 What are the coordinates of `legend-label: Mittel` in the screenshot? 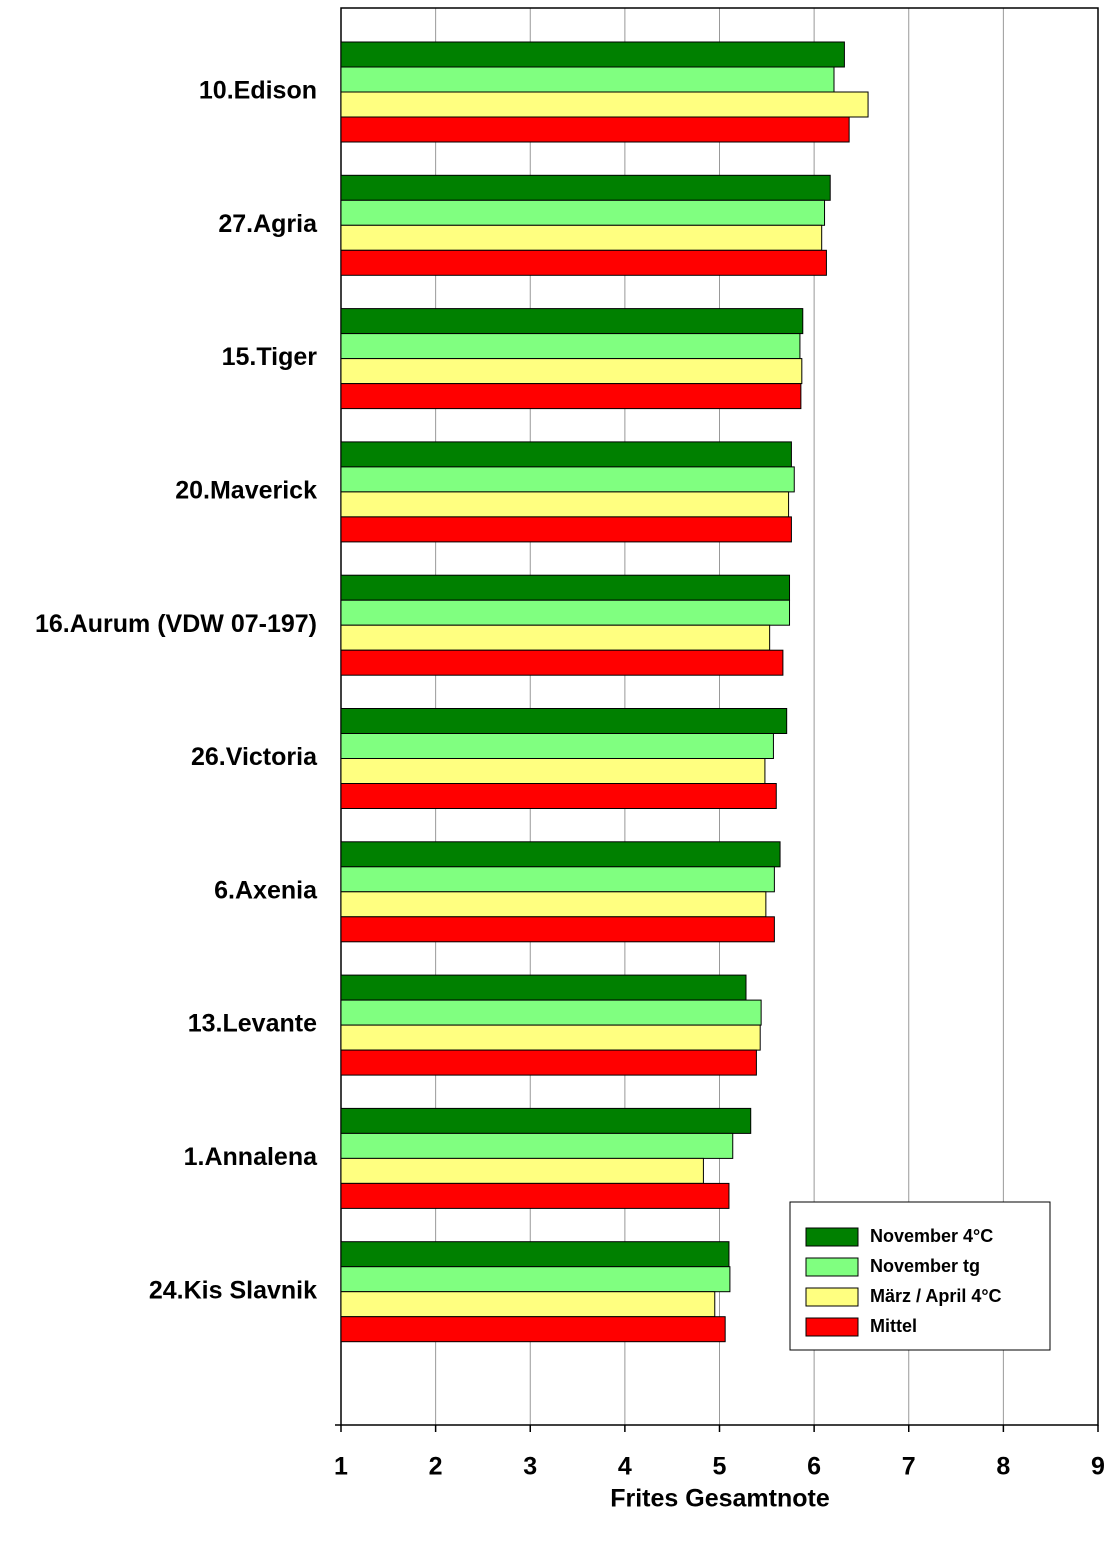 It's located at (893, 1326).